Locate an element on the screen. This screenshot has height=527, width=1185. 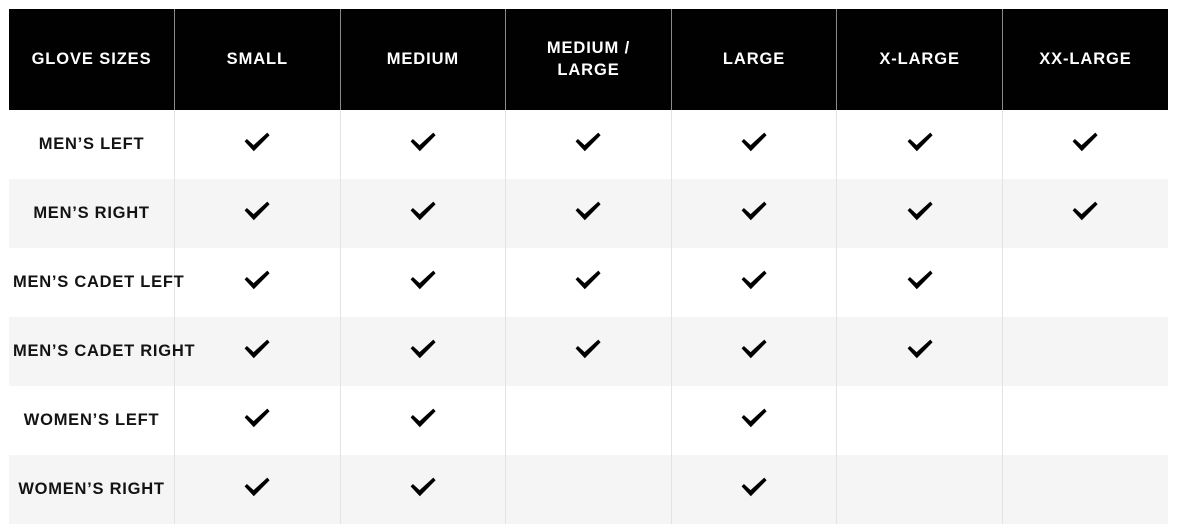
row-mens-cadet-right: MEN’S CADET RIGHT is located at coordinates (102, 351).